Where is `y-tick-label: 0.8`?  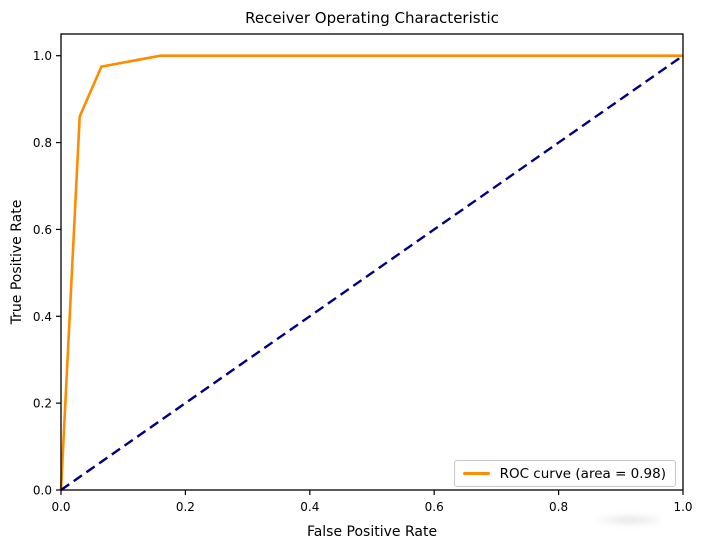
y-tick-label: 0.8 is located at coordinates (42, 143).